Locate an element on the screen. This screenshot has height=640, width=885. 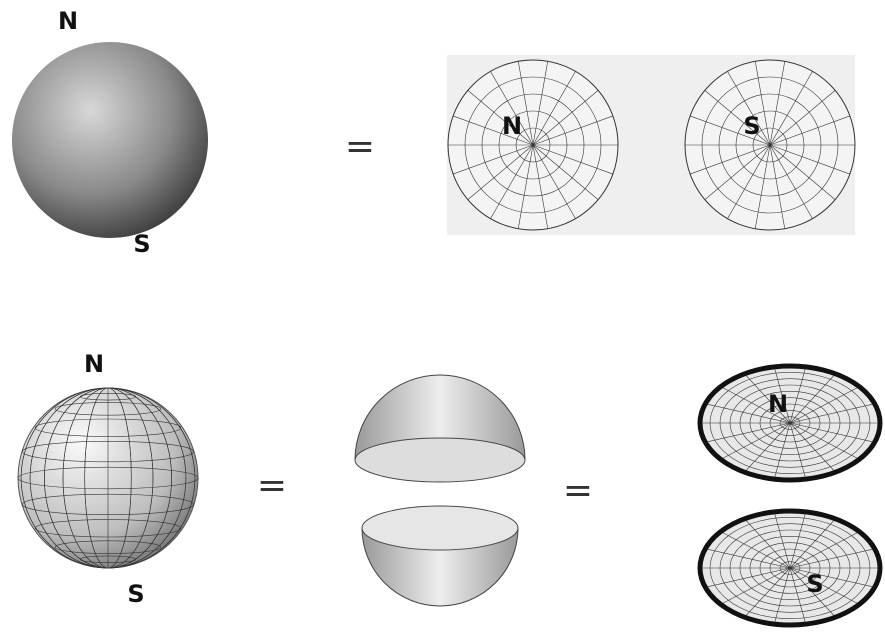
bowl-rim is located at coordinates (440, 528).